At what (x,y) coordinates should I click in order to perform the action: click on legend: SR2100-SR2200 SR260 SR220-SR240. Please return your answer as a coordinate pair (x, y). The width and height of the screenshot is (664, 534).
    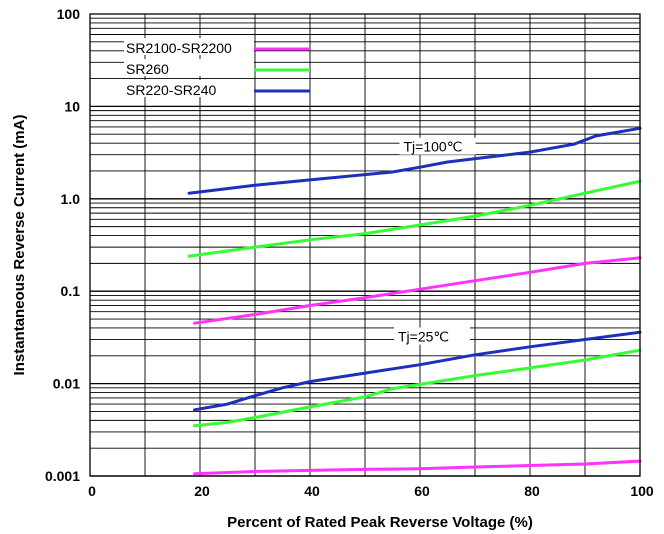
    Looking at the image, I should click on (217, 68).